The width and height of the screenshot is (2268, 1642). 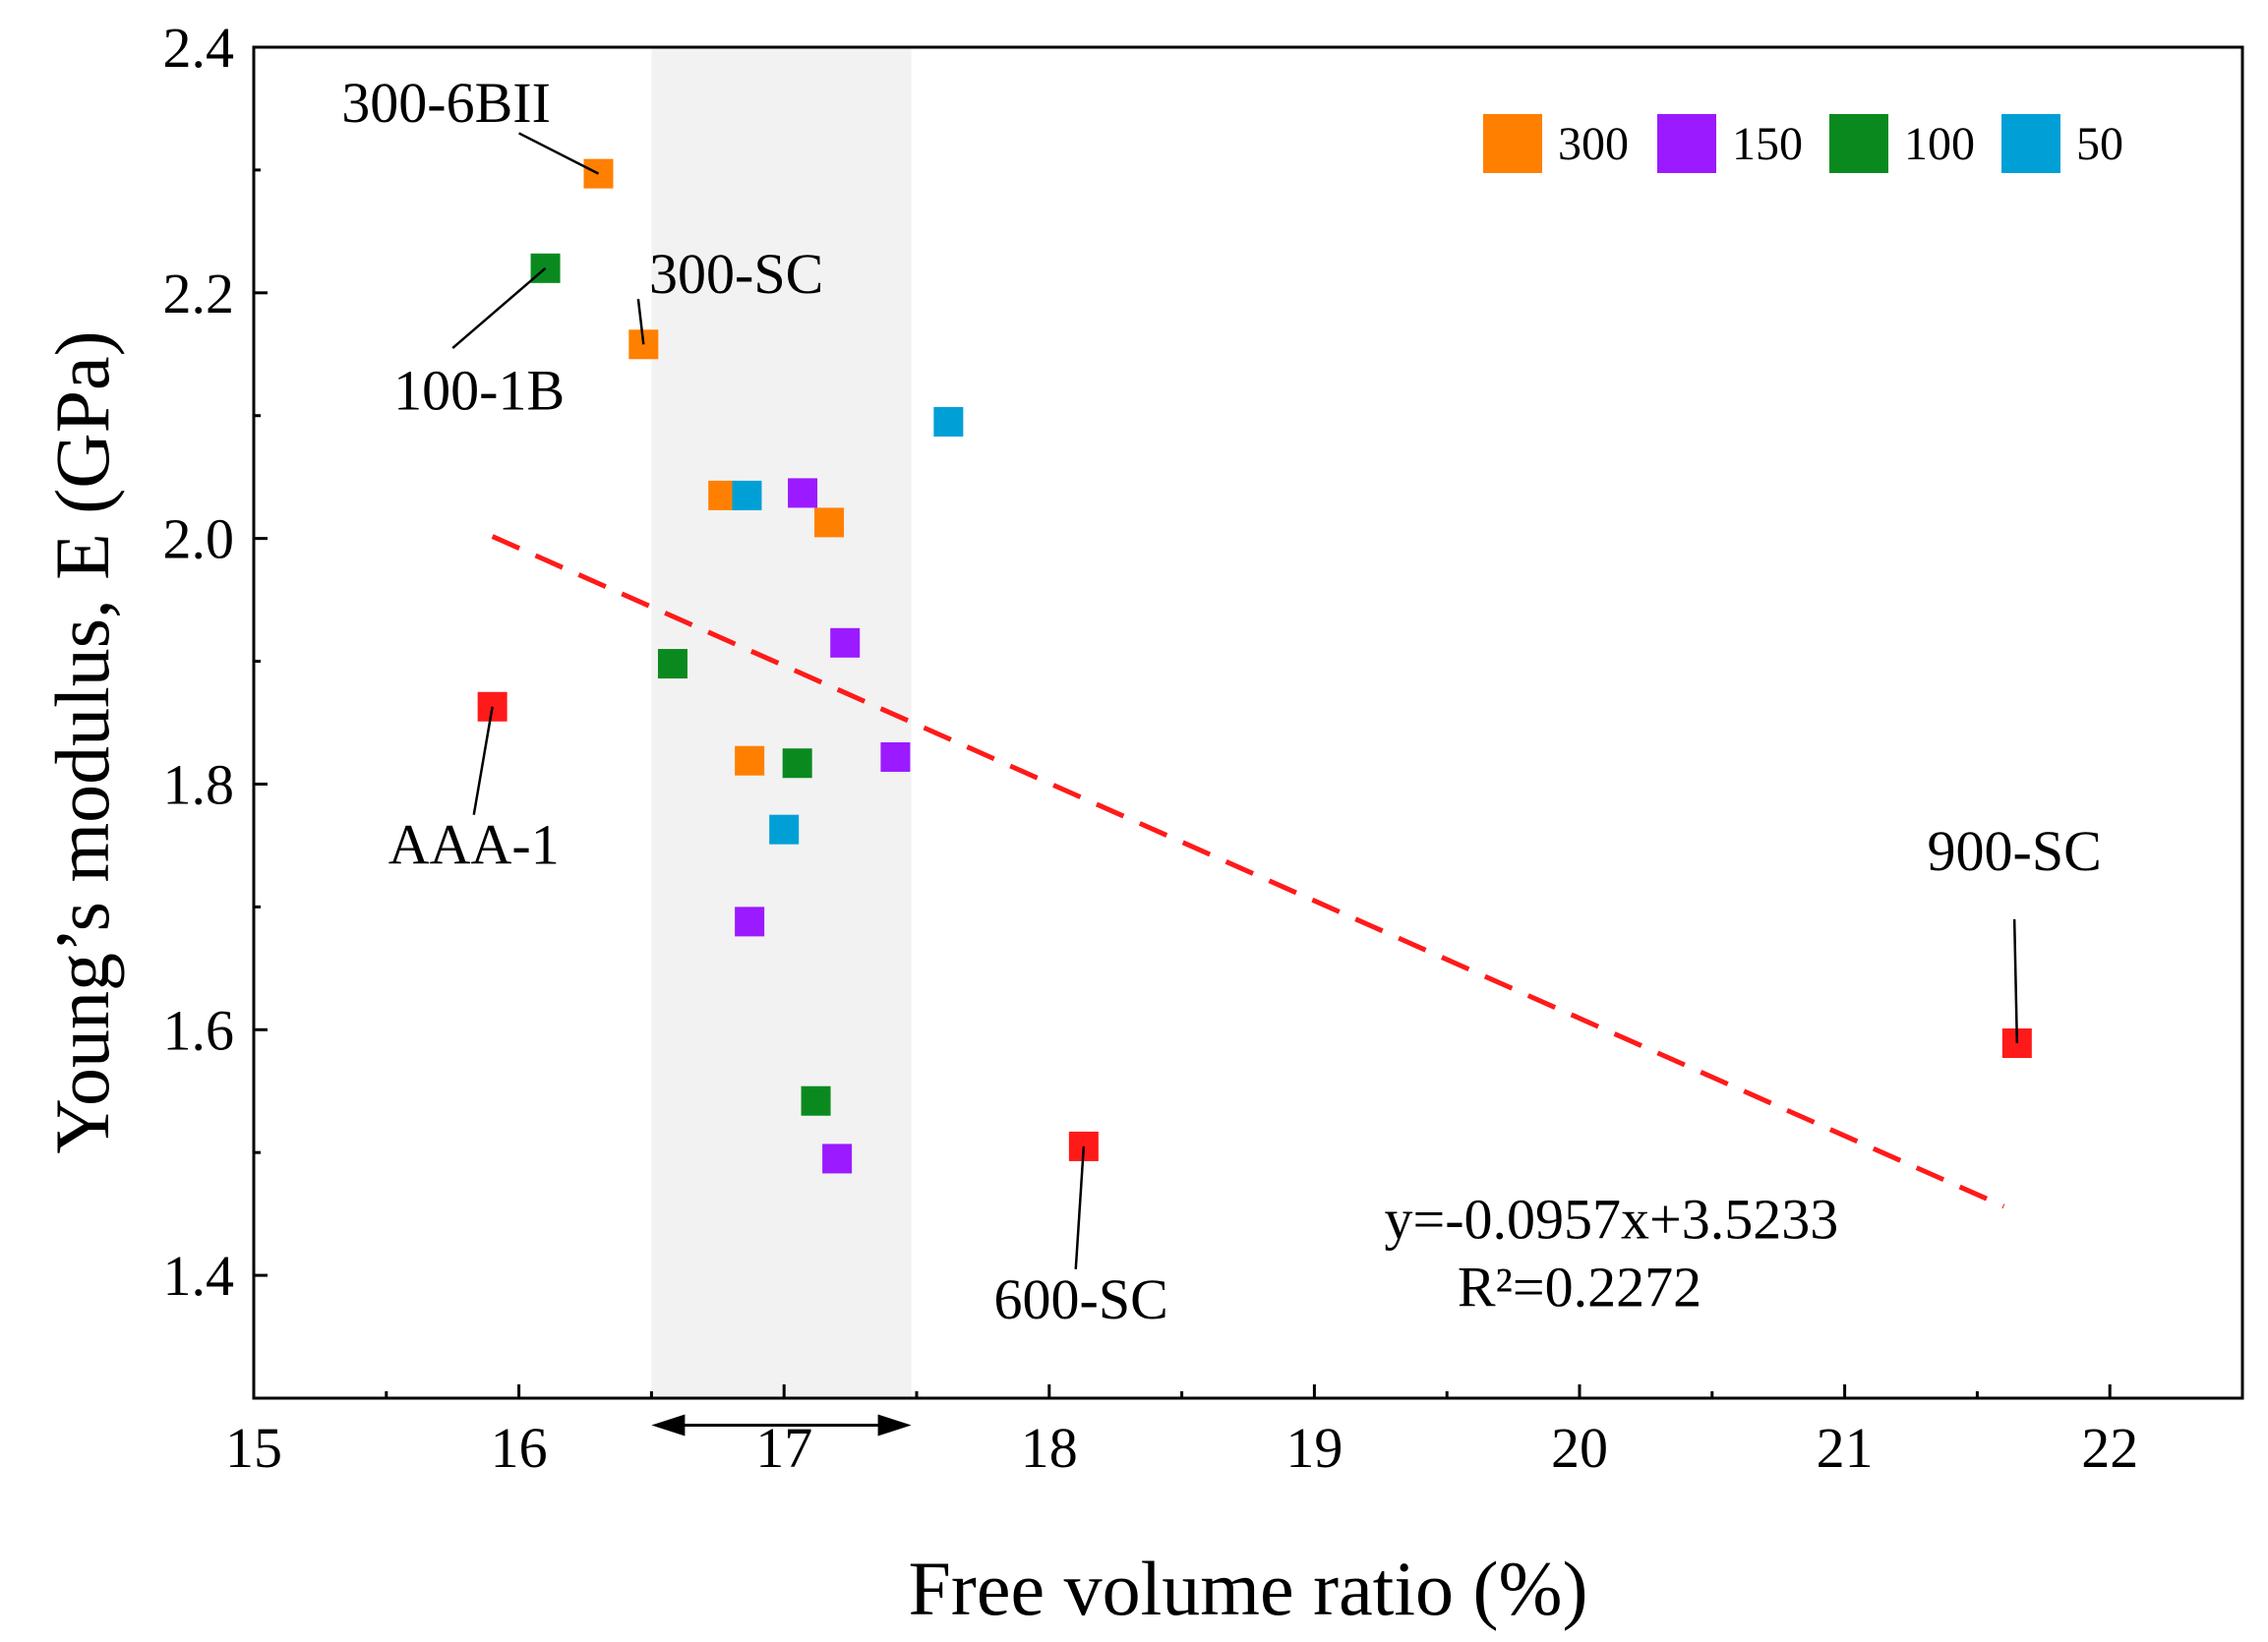 What do you see at coordinates (446, 103) in the screenshot?
I see `annotation-label: 300-6BII` at bounding box center [446, 103].